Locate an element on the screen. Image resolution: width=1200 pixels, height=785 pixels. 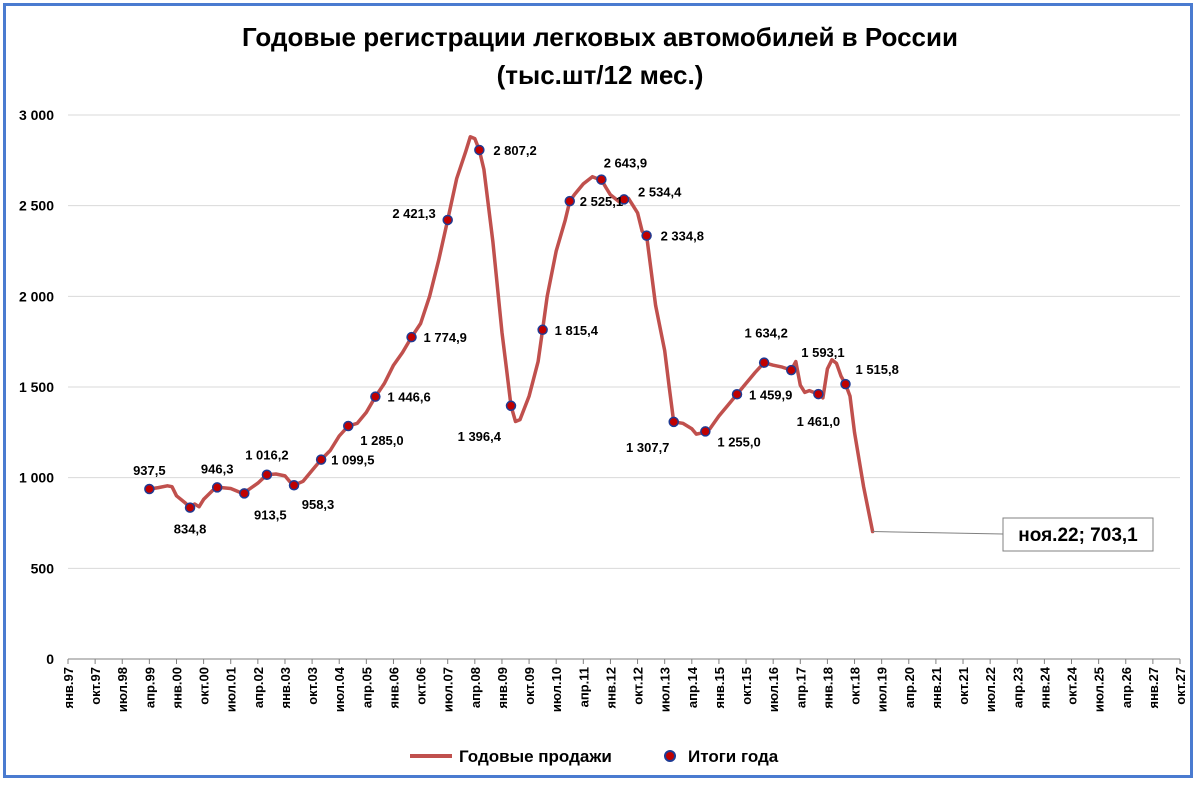
data-label: 1 255,0 is located at coordinates (738, 441).